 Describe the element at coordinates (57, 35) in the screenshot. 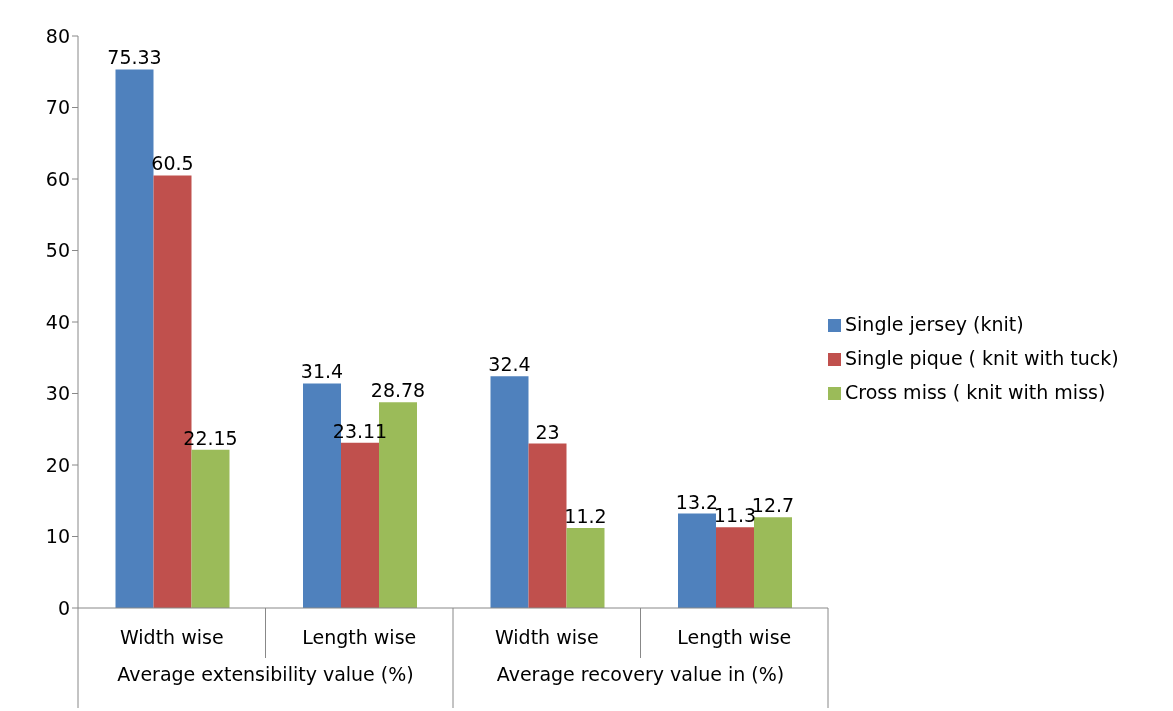

I see `y-tick-label: 80` at that location.